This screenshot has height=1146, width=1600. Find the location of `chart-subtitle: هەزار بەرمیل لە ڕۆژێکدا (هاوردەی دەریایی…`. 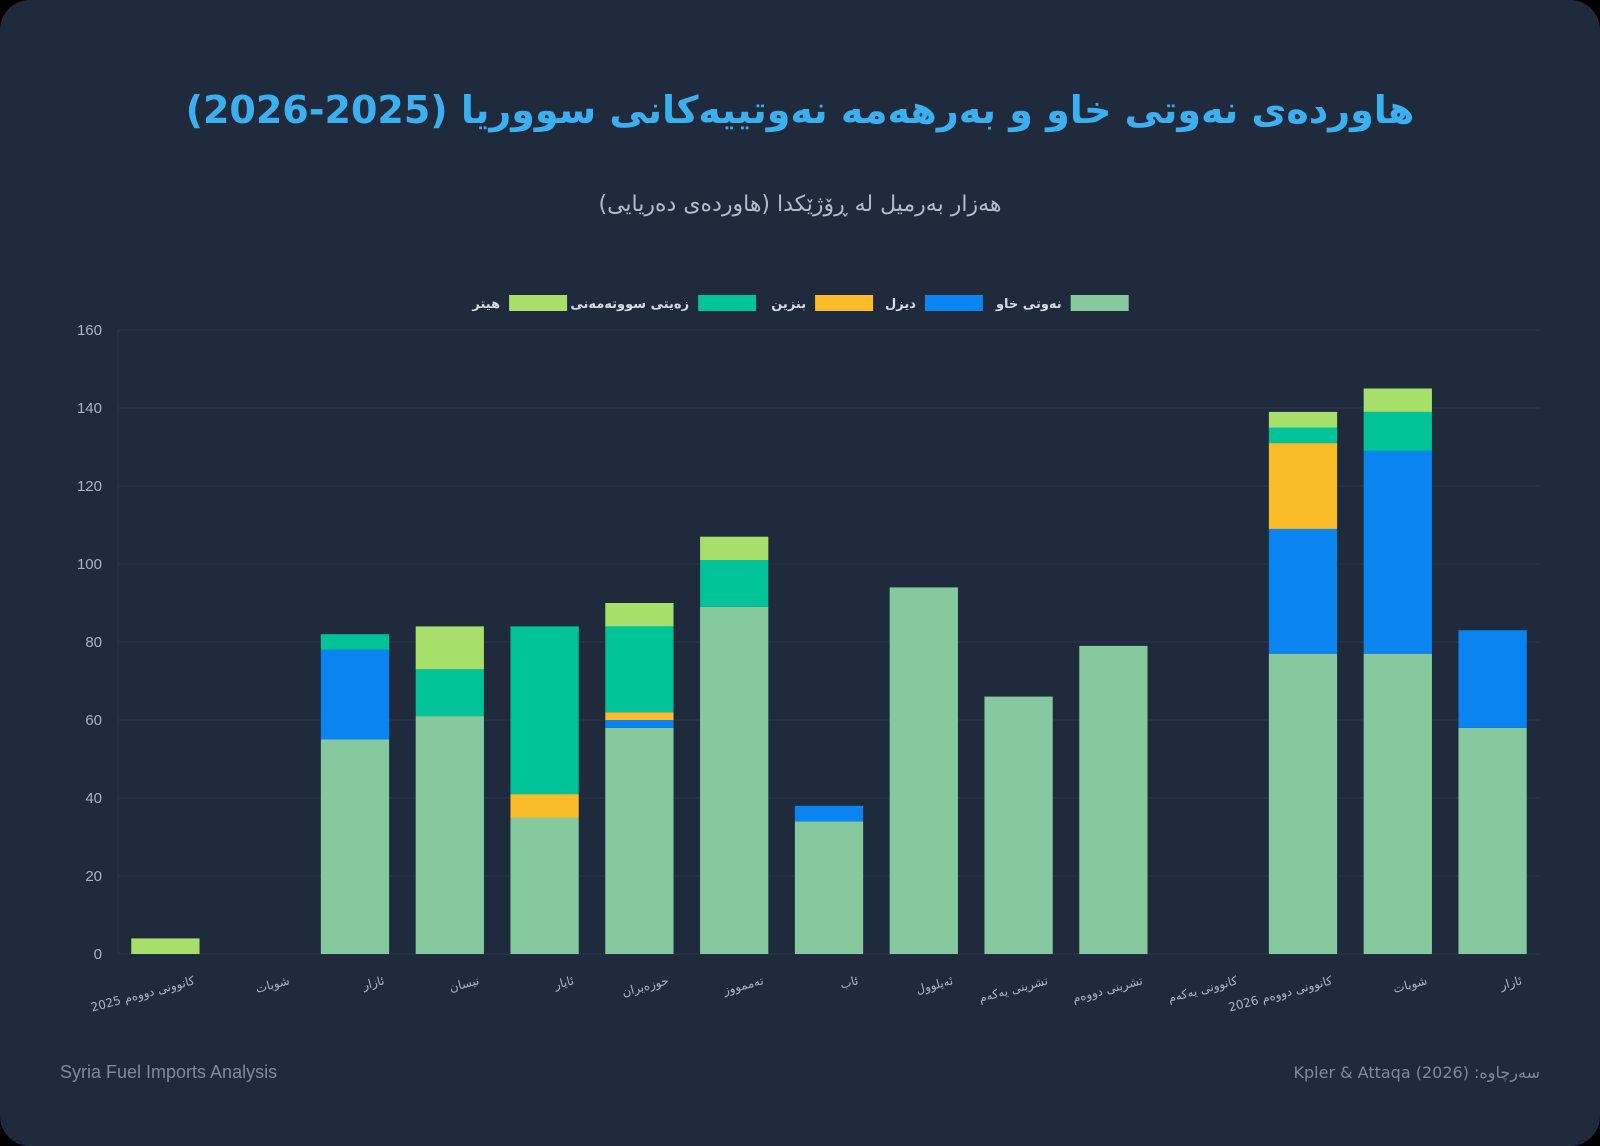

chart-subtitle: هەزار بەرمیل لە ڕۆژێکدا (هاوردەی دەریایی… is located at coordinates (800, 204).